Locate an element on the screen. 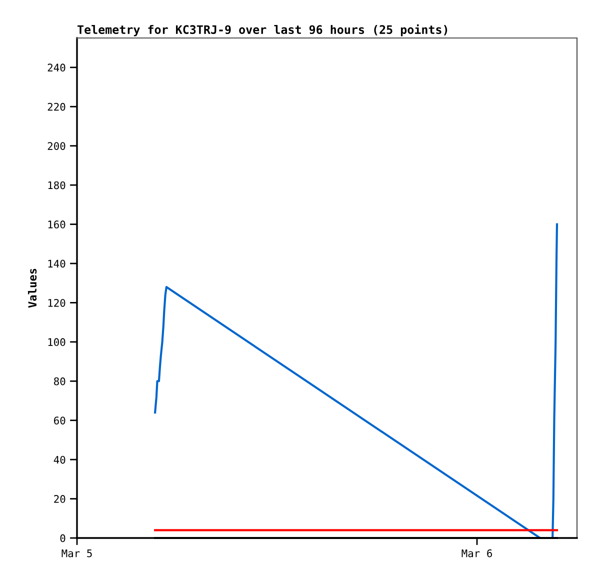  y-tick-label: 40 is located at coordinates (60, 460).